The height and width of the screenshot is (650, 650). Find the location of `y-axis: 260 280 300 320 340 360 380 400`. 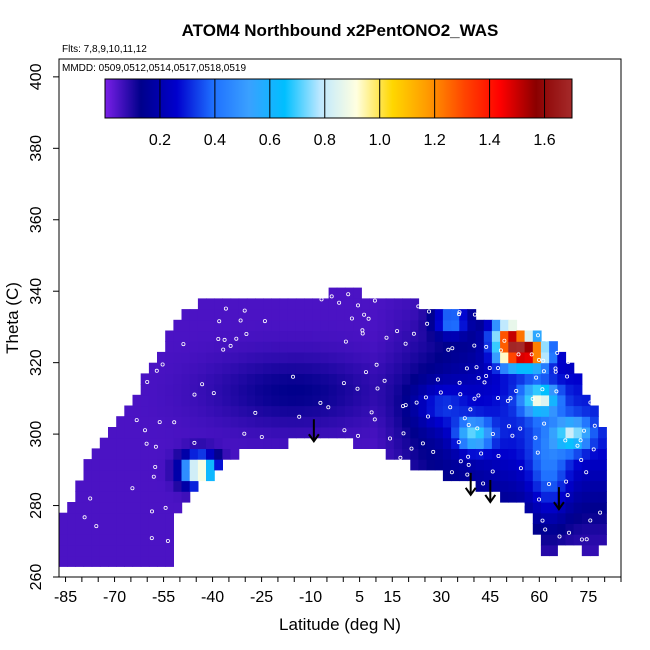

y-axis: 260 280 300 320 340 360 380 400 is located at coordinates (43, 326).